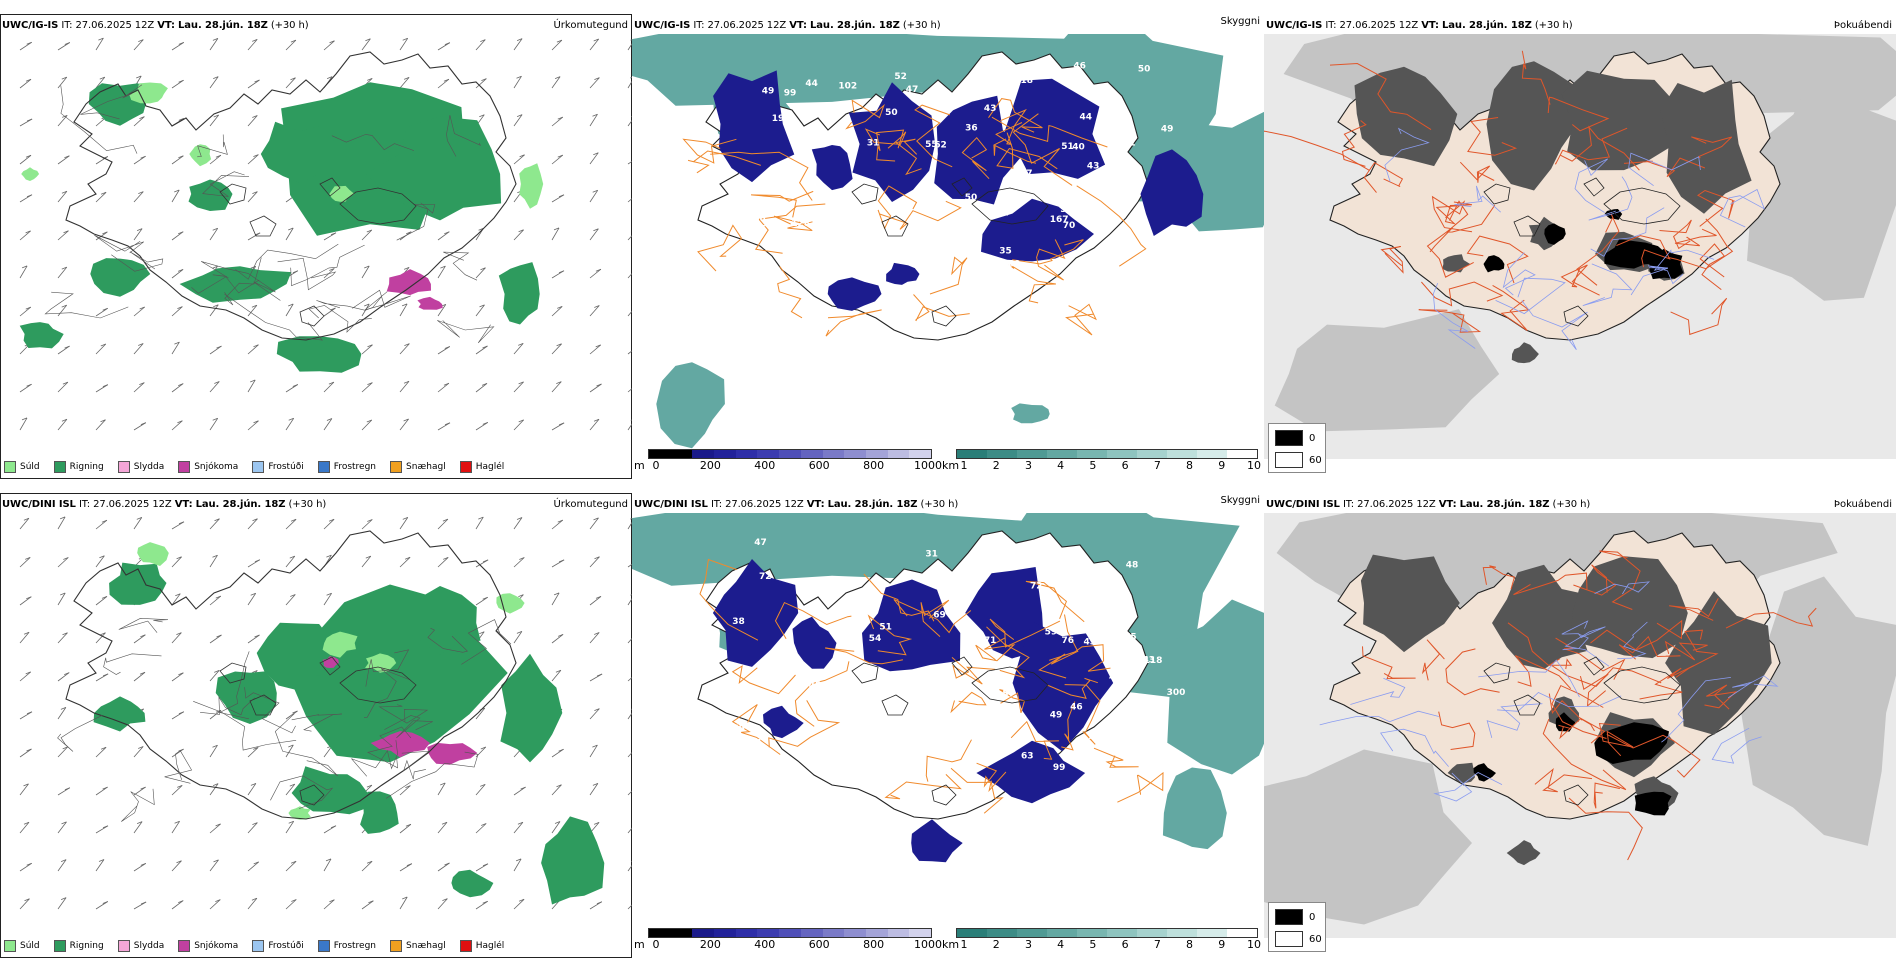  I want to click on visibility-value-label: 72, so click(1094, 737).